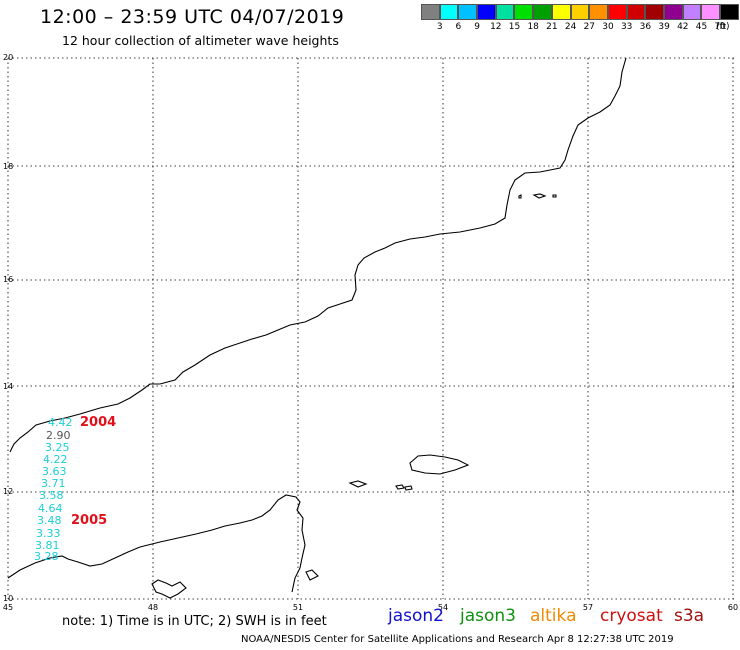  Describe the element at coordinates (192, 17) in the screenshot. I see `page-title: 12:00 – 23:59 UTC 04/07/2019` at that location.